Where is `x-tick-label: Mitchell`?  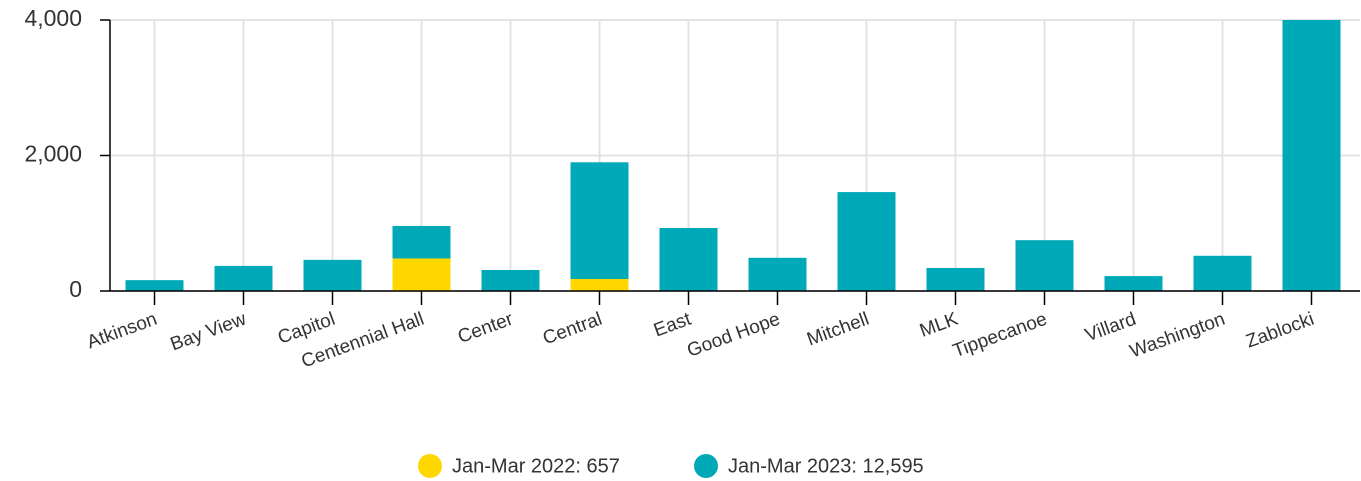 x-tick-label: Mitchell is located at coordinates (838, 330).